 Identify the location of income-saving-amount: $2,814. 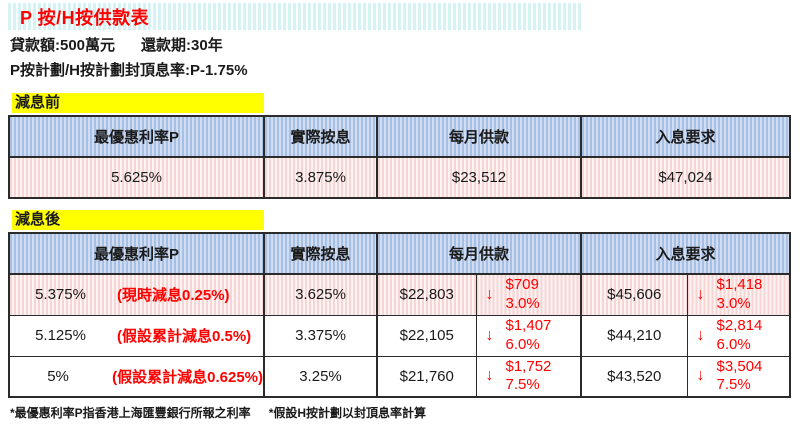
(739, 325).